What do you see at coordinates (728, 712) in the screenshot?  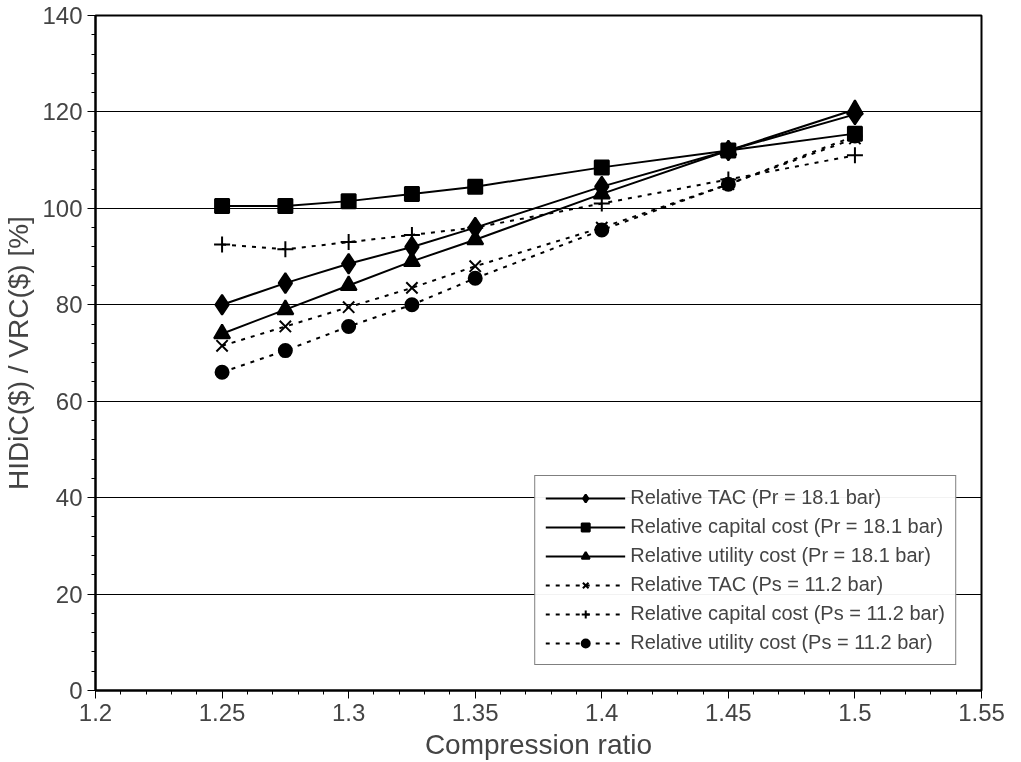 I see `x-tick-label: 1.45` at bounding box center [728, 712].